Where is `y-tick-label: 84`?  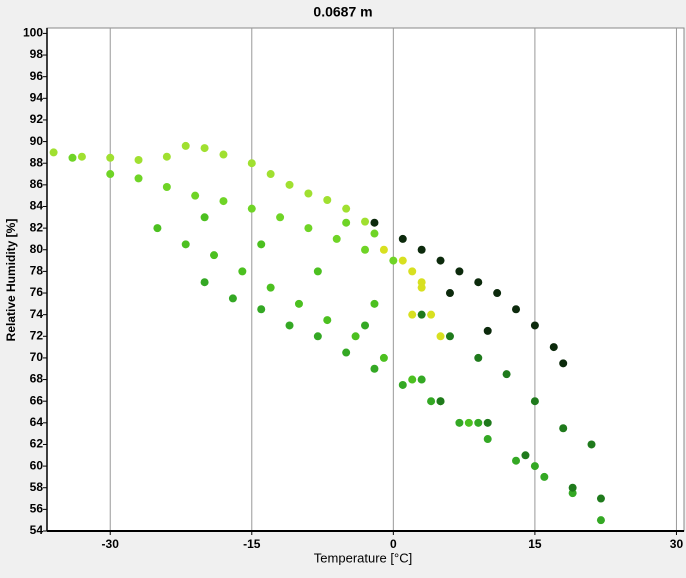
y-tick-label: 84 is located at coordinates (37, 206).